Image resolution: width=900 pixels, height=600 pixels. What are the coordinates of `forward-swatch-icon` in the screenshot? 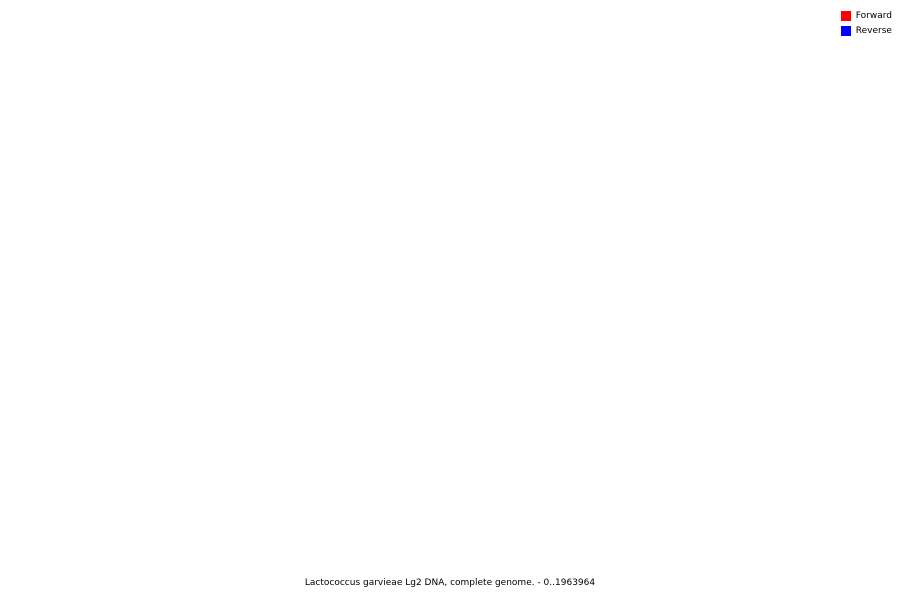 It's located at (845, 15).